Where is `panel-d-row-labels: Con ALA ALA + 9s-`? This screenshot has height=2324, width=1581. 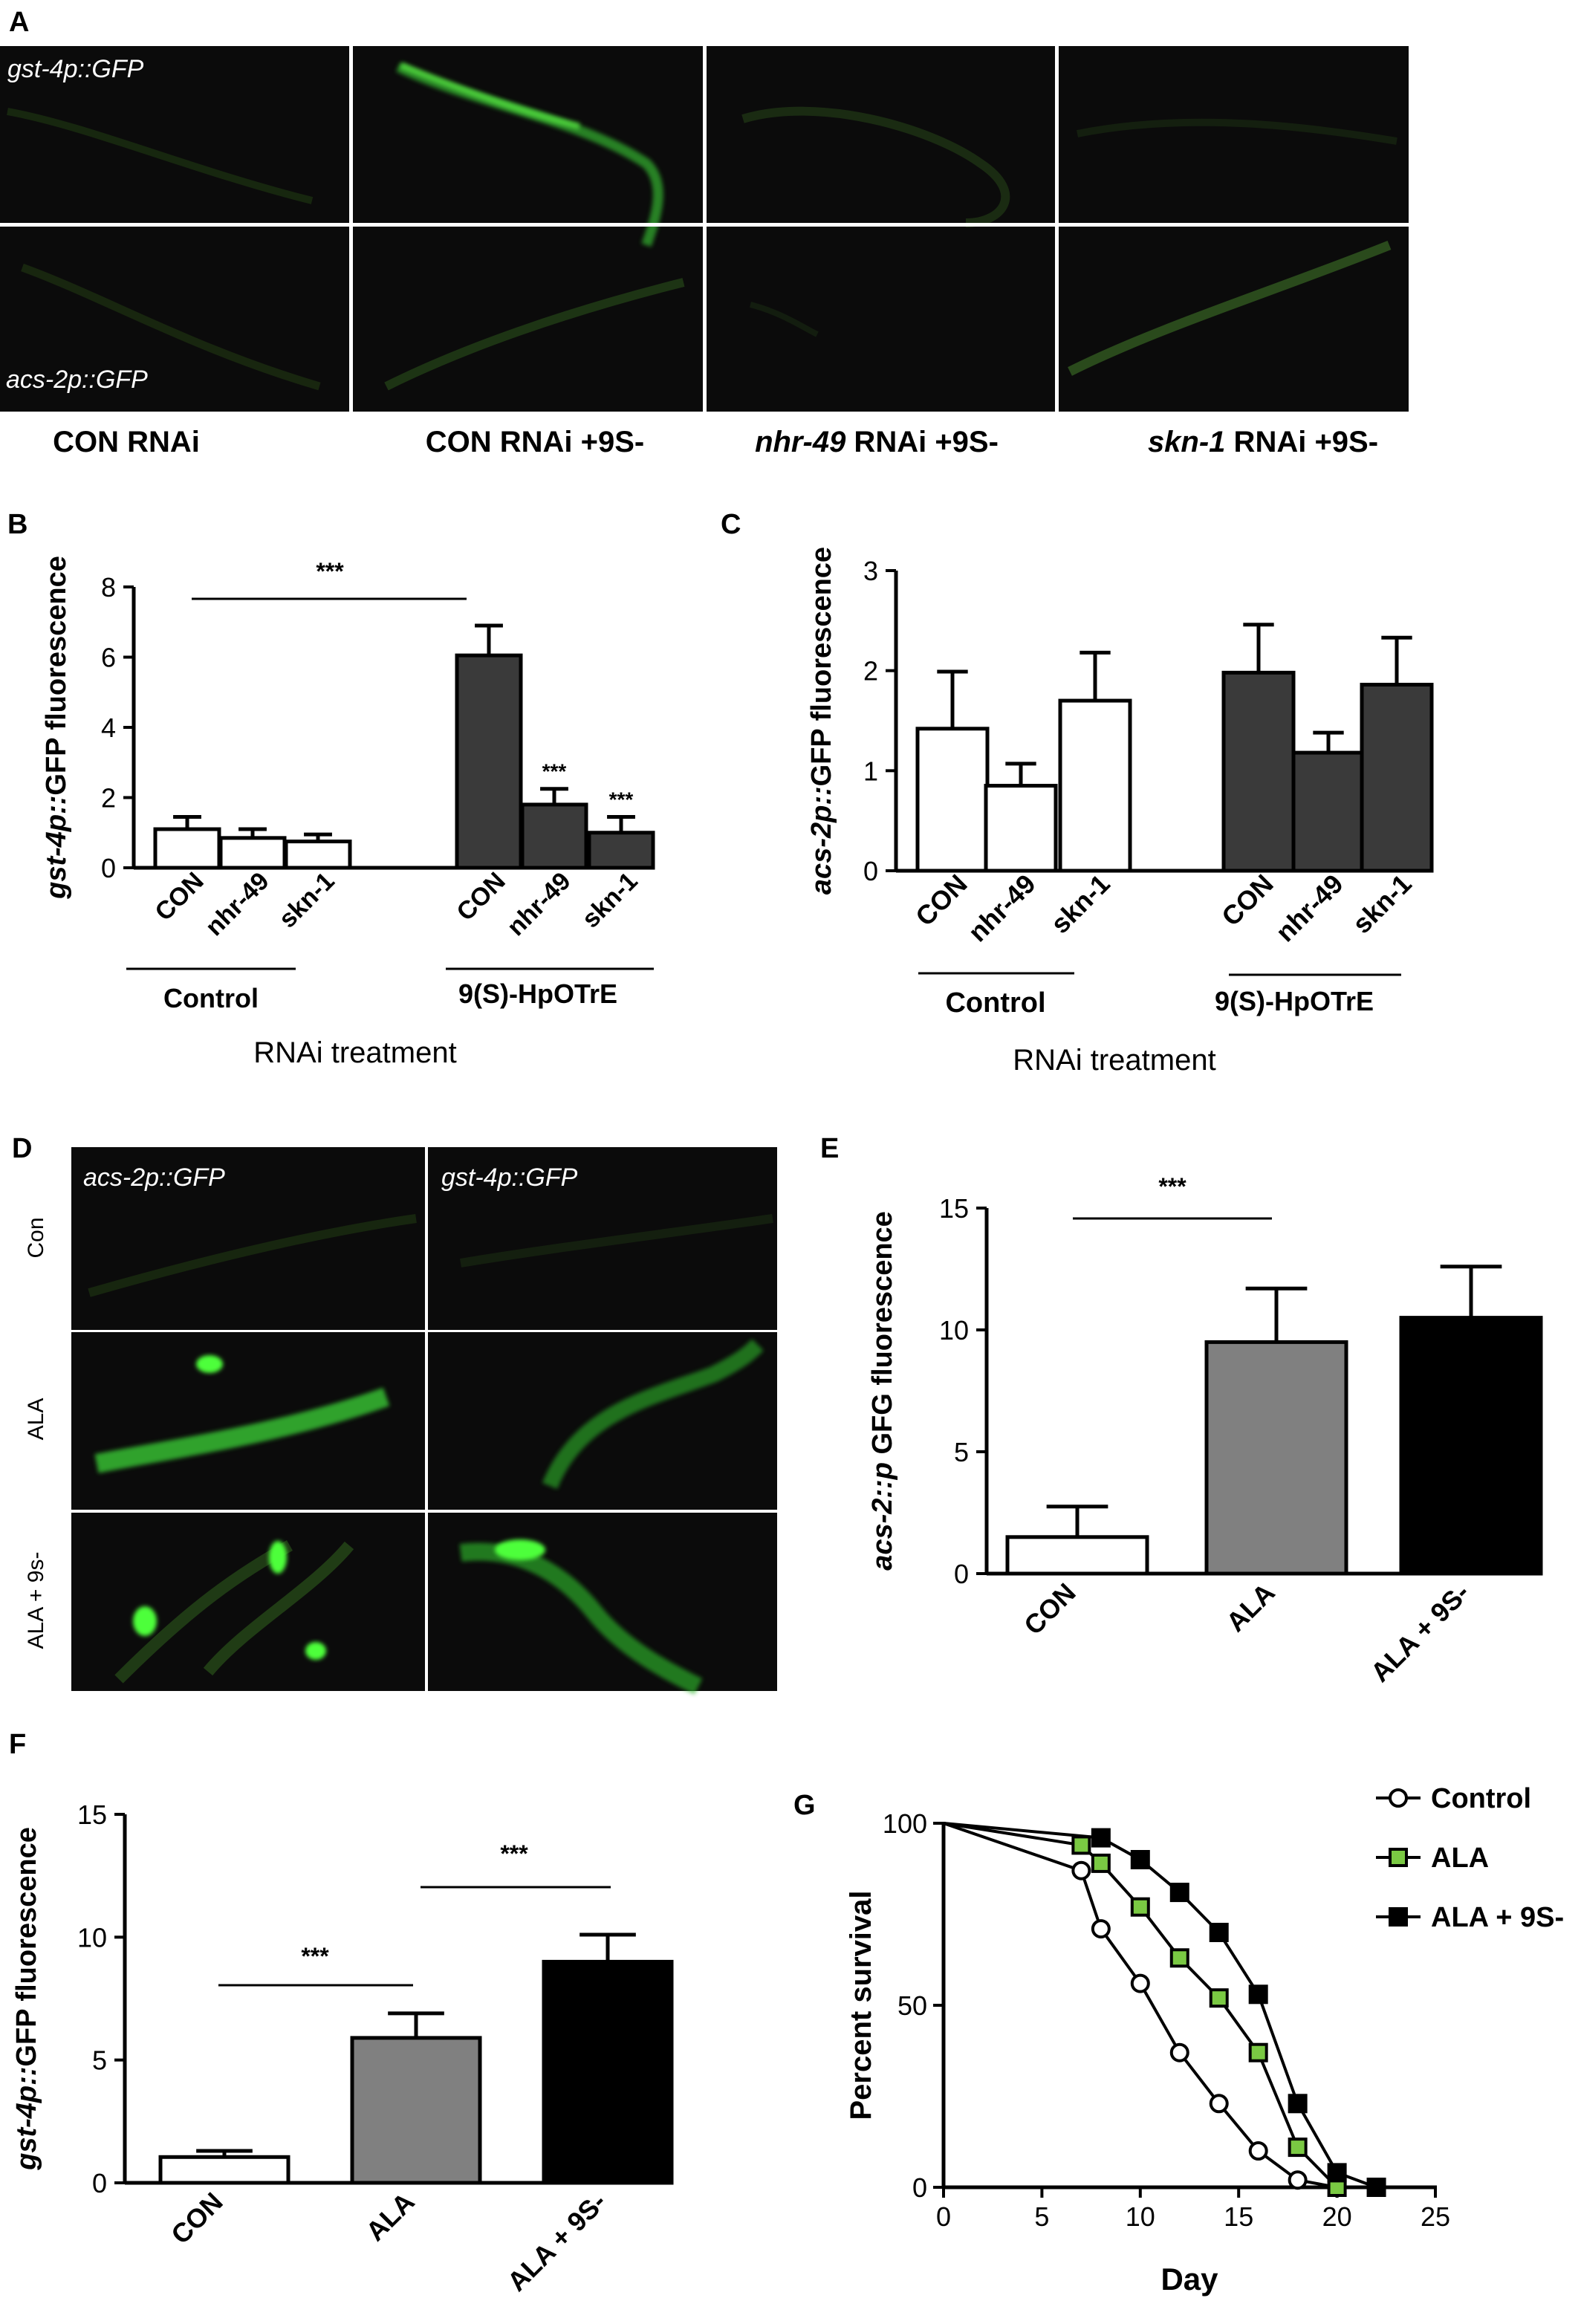
panel-d-row-labels: Con ALA ALA + 9s- is located at coordinates (36, 1433).